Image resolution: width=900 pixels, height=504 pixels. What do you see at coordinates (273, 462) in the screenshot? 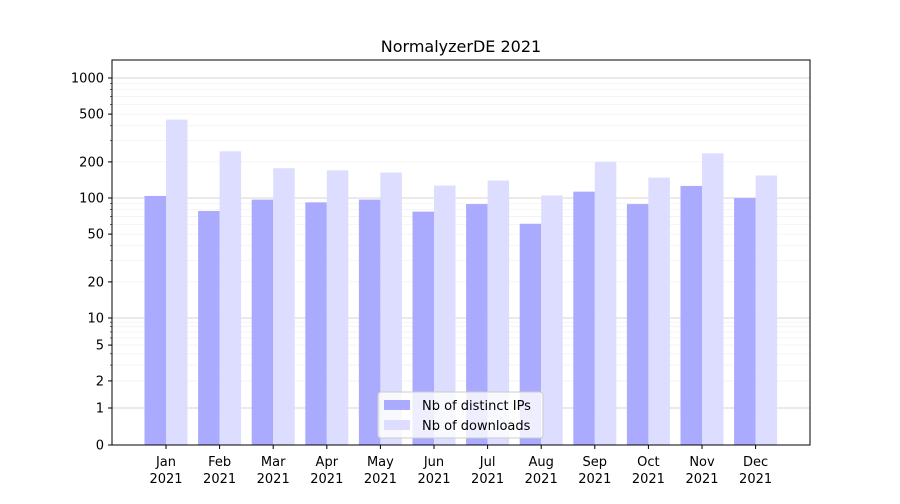
I see `x-tick-label-month: Mar` at bounding box center [273, 462].